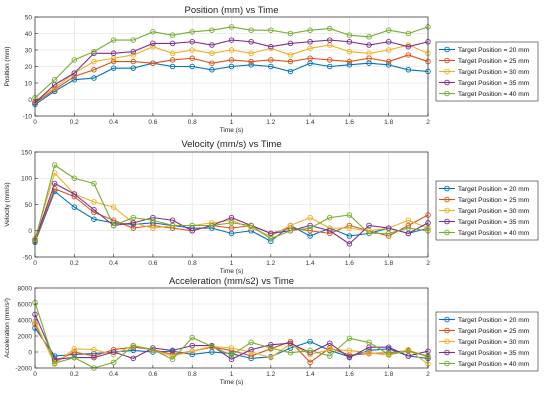 This screenshot has width=550, height=410. What do you see at coordinates (494, 50) in the screenshot?
I see `legend-label: Target Position = 20 mm` at bounding box center [494, 50].